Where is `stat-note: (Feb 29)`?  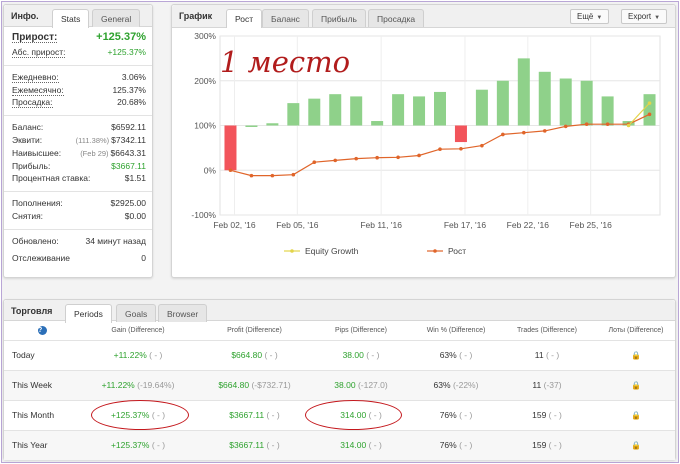 stat-note: (Feb 29) is located at coordinates (94, 153).